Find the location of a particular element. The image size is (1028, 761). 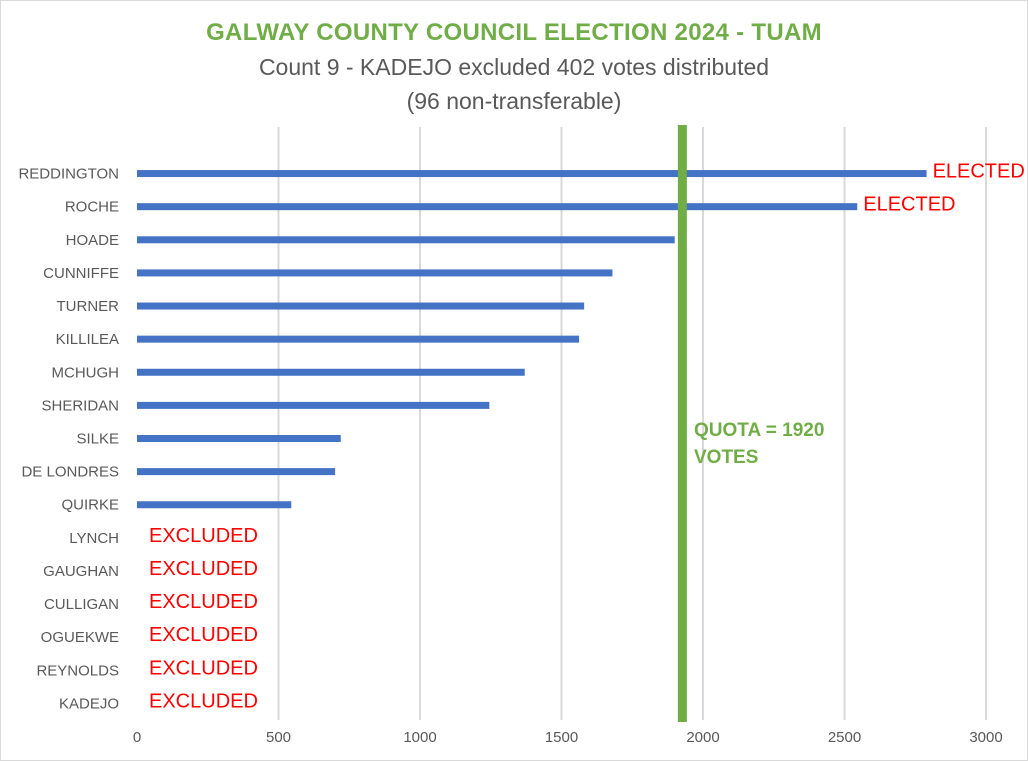

x-tick-label: 1000 is located at coordinates (419, 737).